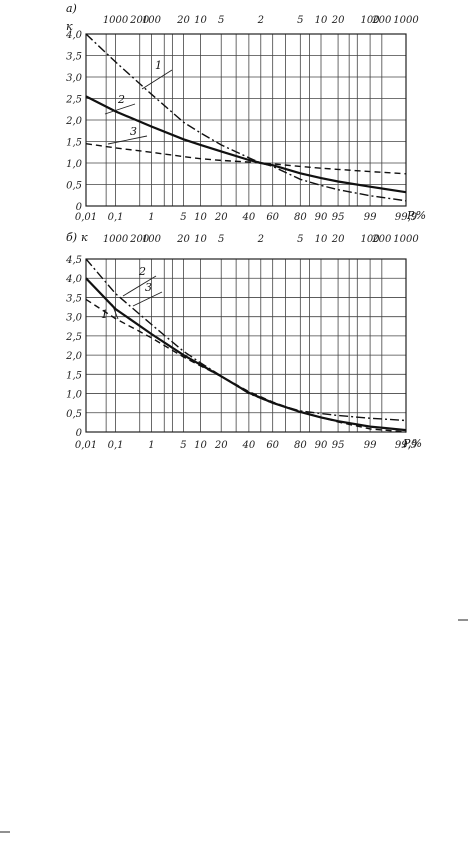 The image size is (468, 862). I want to click on panel-label: б), so click(71, 237).